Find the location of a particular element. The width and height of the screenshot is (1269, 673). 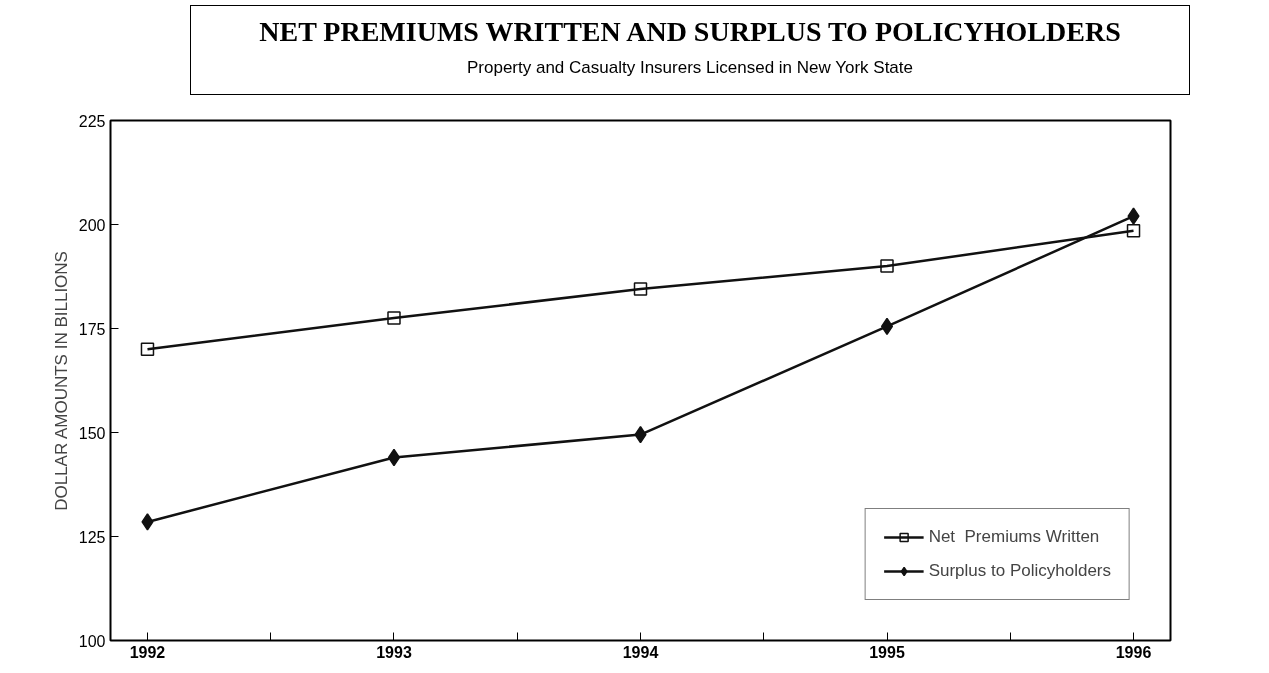

x-tick-label: 1993 is located at coordinates (394, 652).